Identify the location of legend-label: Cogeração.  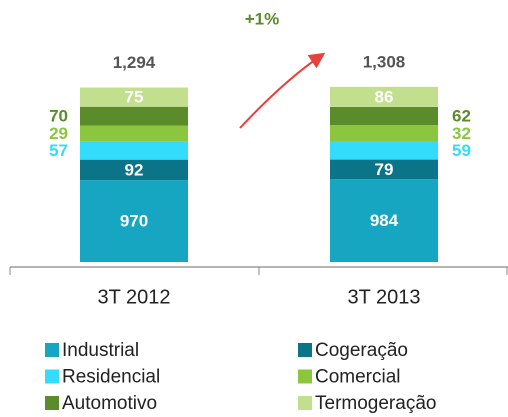
(361, 350).